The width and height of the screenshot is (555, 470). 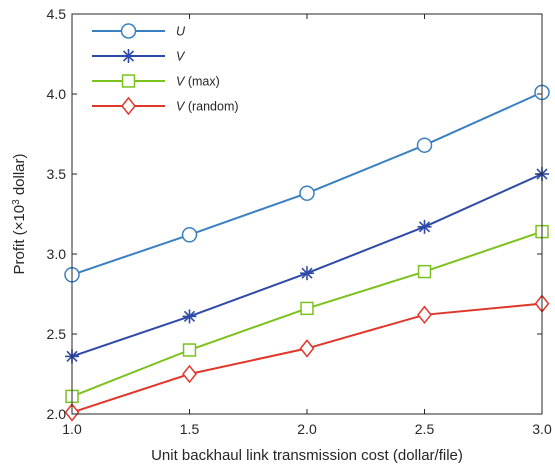 What do you see at coordinates (156, 81) in the screenshot?
I see `legend-entry: V (max)` at bounding box center [156, 81].